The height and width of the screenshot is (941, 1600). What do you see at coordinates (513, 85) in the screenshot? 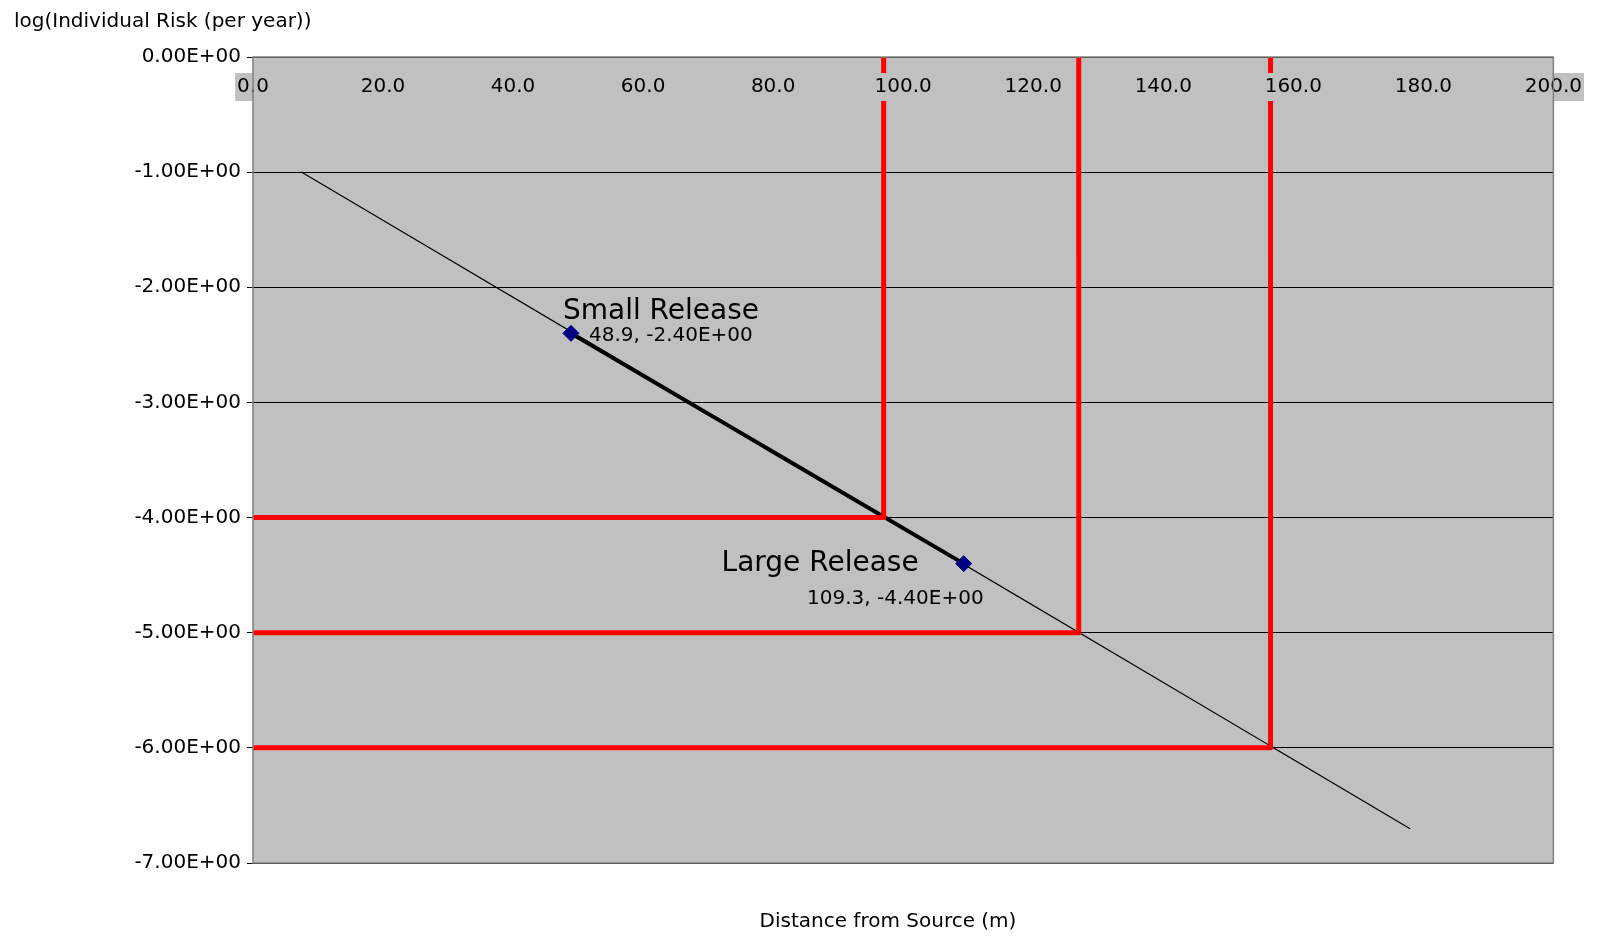
I see `x-tick-label: 40.0` at bounding box center [513, 85].